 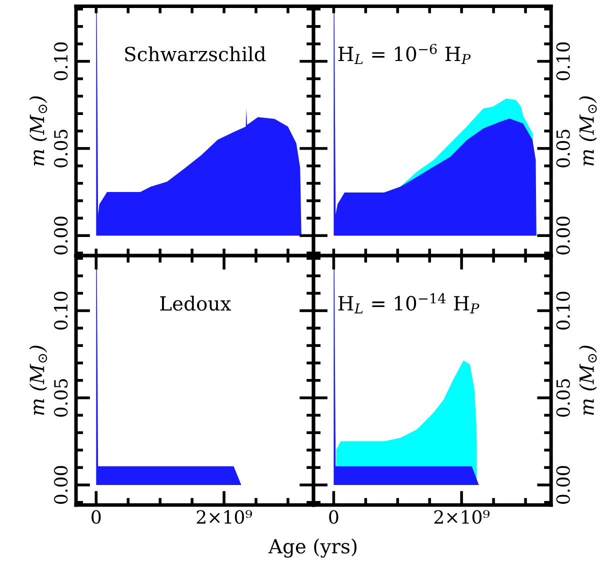 What do you see at coordinates (409, 303) in the screenshot?
I see `annotation: H$_{L}$ = 10$^{−14}$ H$_{P}$` at bounding box center [409, 303].